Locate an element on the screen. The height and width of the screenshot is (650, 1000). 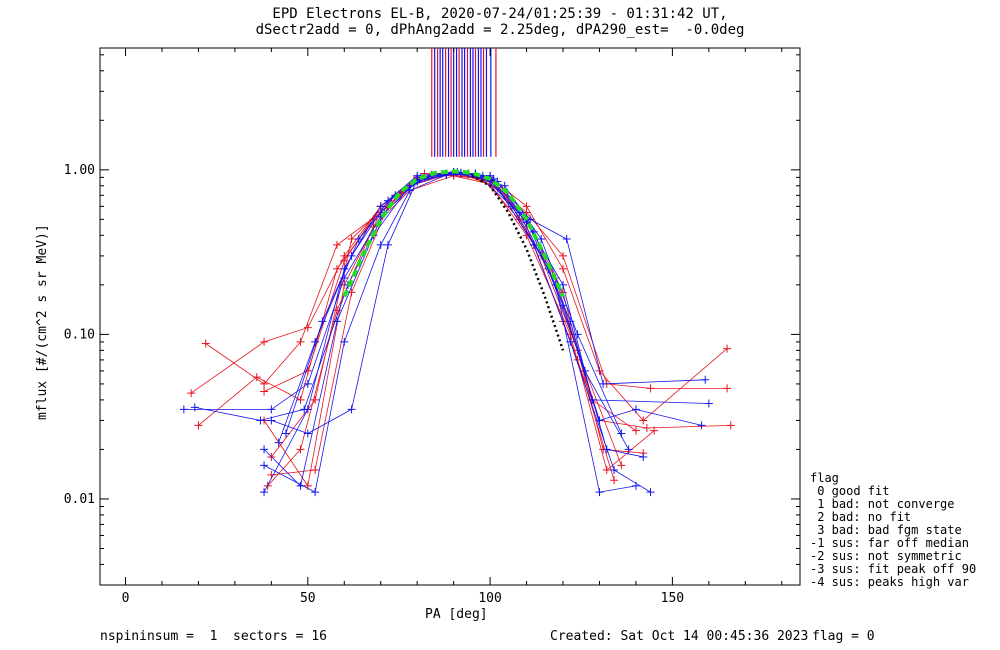
x-tick-label: 0 is located at coordinates (126, 598).